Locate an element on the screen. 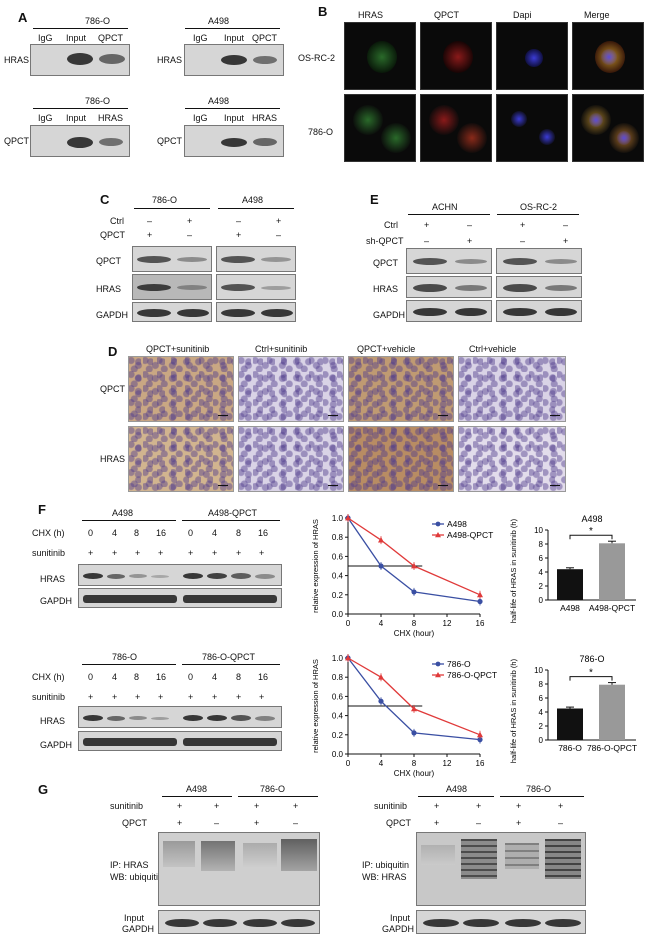  blot-label: QPCT is located at coordinates (386, 263).